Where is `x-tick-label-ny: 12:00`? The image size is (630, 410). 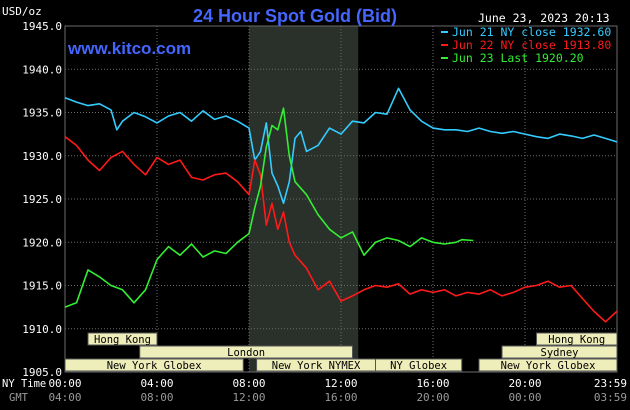
x-tick-label-ny: 12:00 is located at coordinates (340, 383).